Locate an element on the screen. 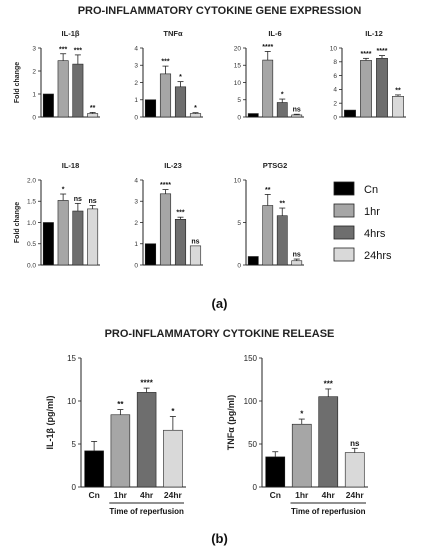 This screenshot has height=550, width=439. chart-6: PTSG2 0 5 10 ** ** ns is located at coordinates (269, 215).